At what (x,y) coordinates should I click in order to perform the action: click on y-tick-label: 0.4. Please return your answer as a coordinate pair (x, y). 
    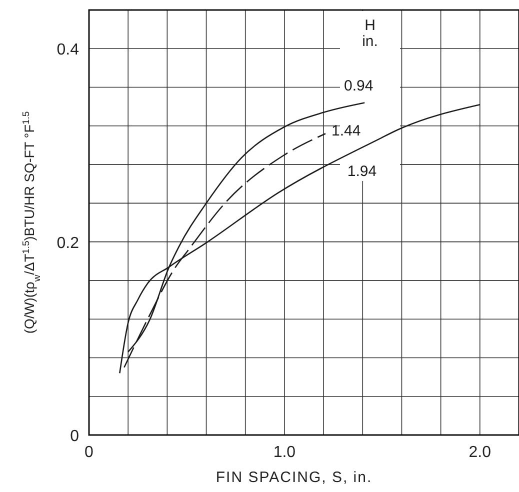
    Looking at the image, I should click on (68, 50).